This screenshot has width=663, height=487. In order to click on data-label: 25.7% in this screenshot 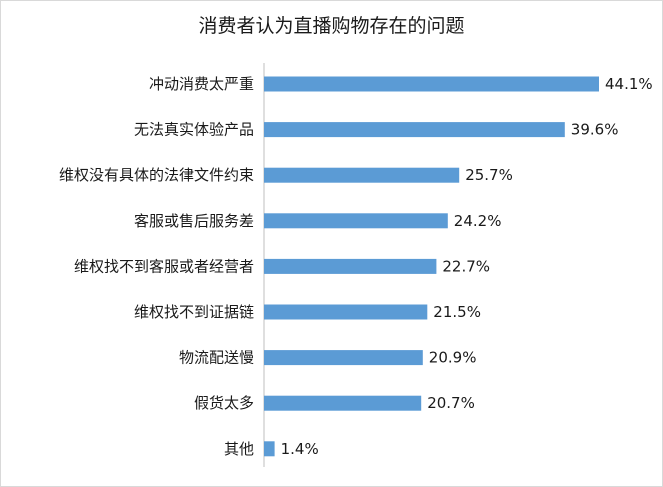, I will do `click(489, 175)`.